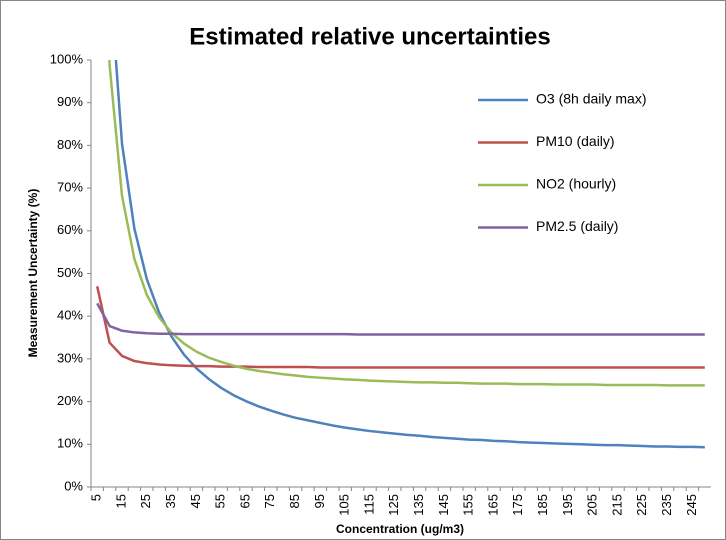  Describe the element at coordinates (418, 505) in the screenshot. I see `x-tick-label: 135` at that location.